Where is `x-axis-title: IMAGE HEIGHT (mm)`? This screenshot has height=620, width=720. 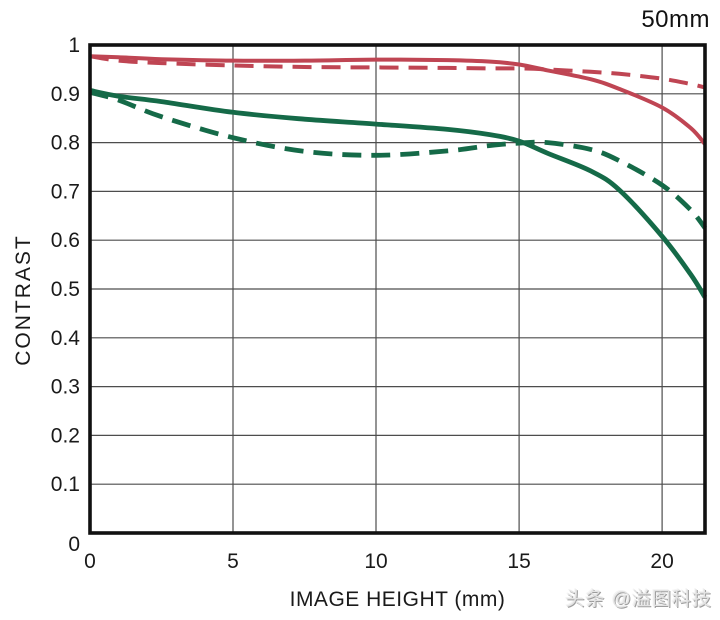
x-axis-title: IMAGE HEIGHT (mm) is located at coordinates (397, 599).